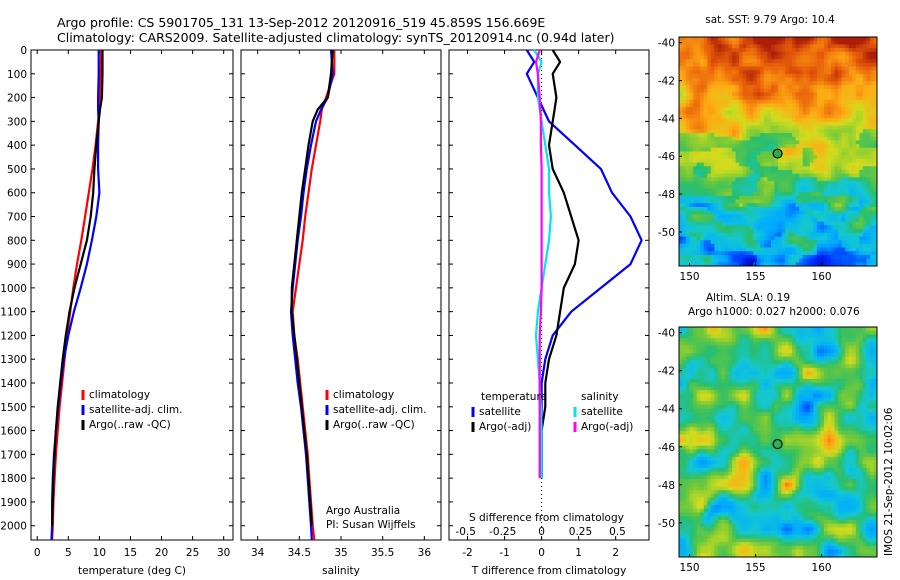 This screenshot has height=580, width=900. I want to click on legend-label-climatology: climatology, so click(363, 395).